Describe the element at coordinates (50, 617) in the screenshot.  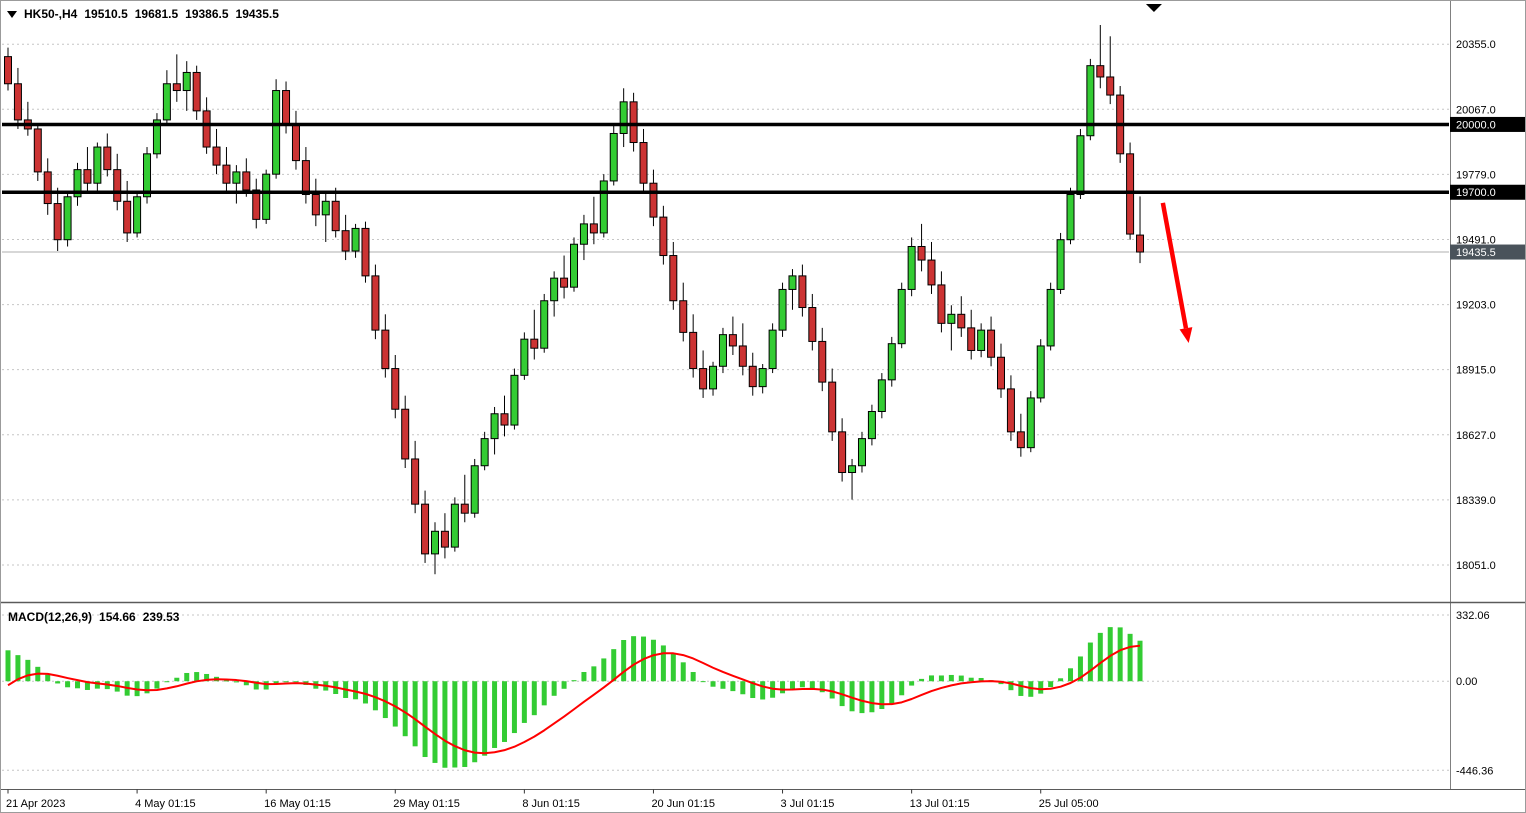
I see `macd-label: MACD(12,26,9)` at that location.